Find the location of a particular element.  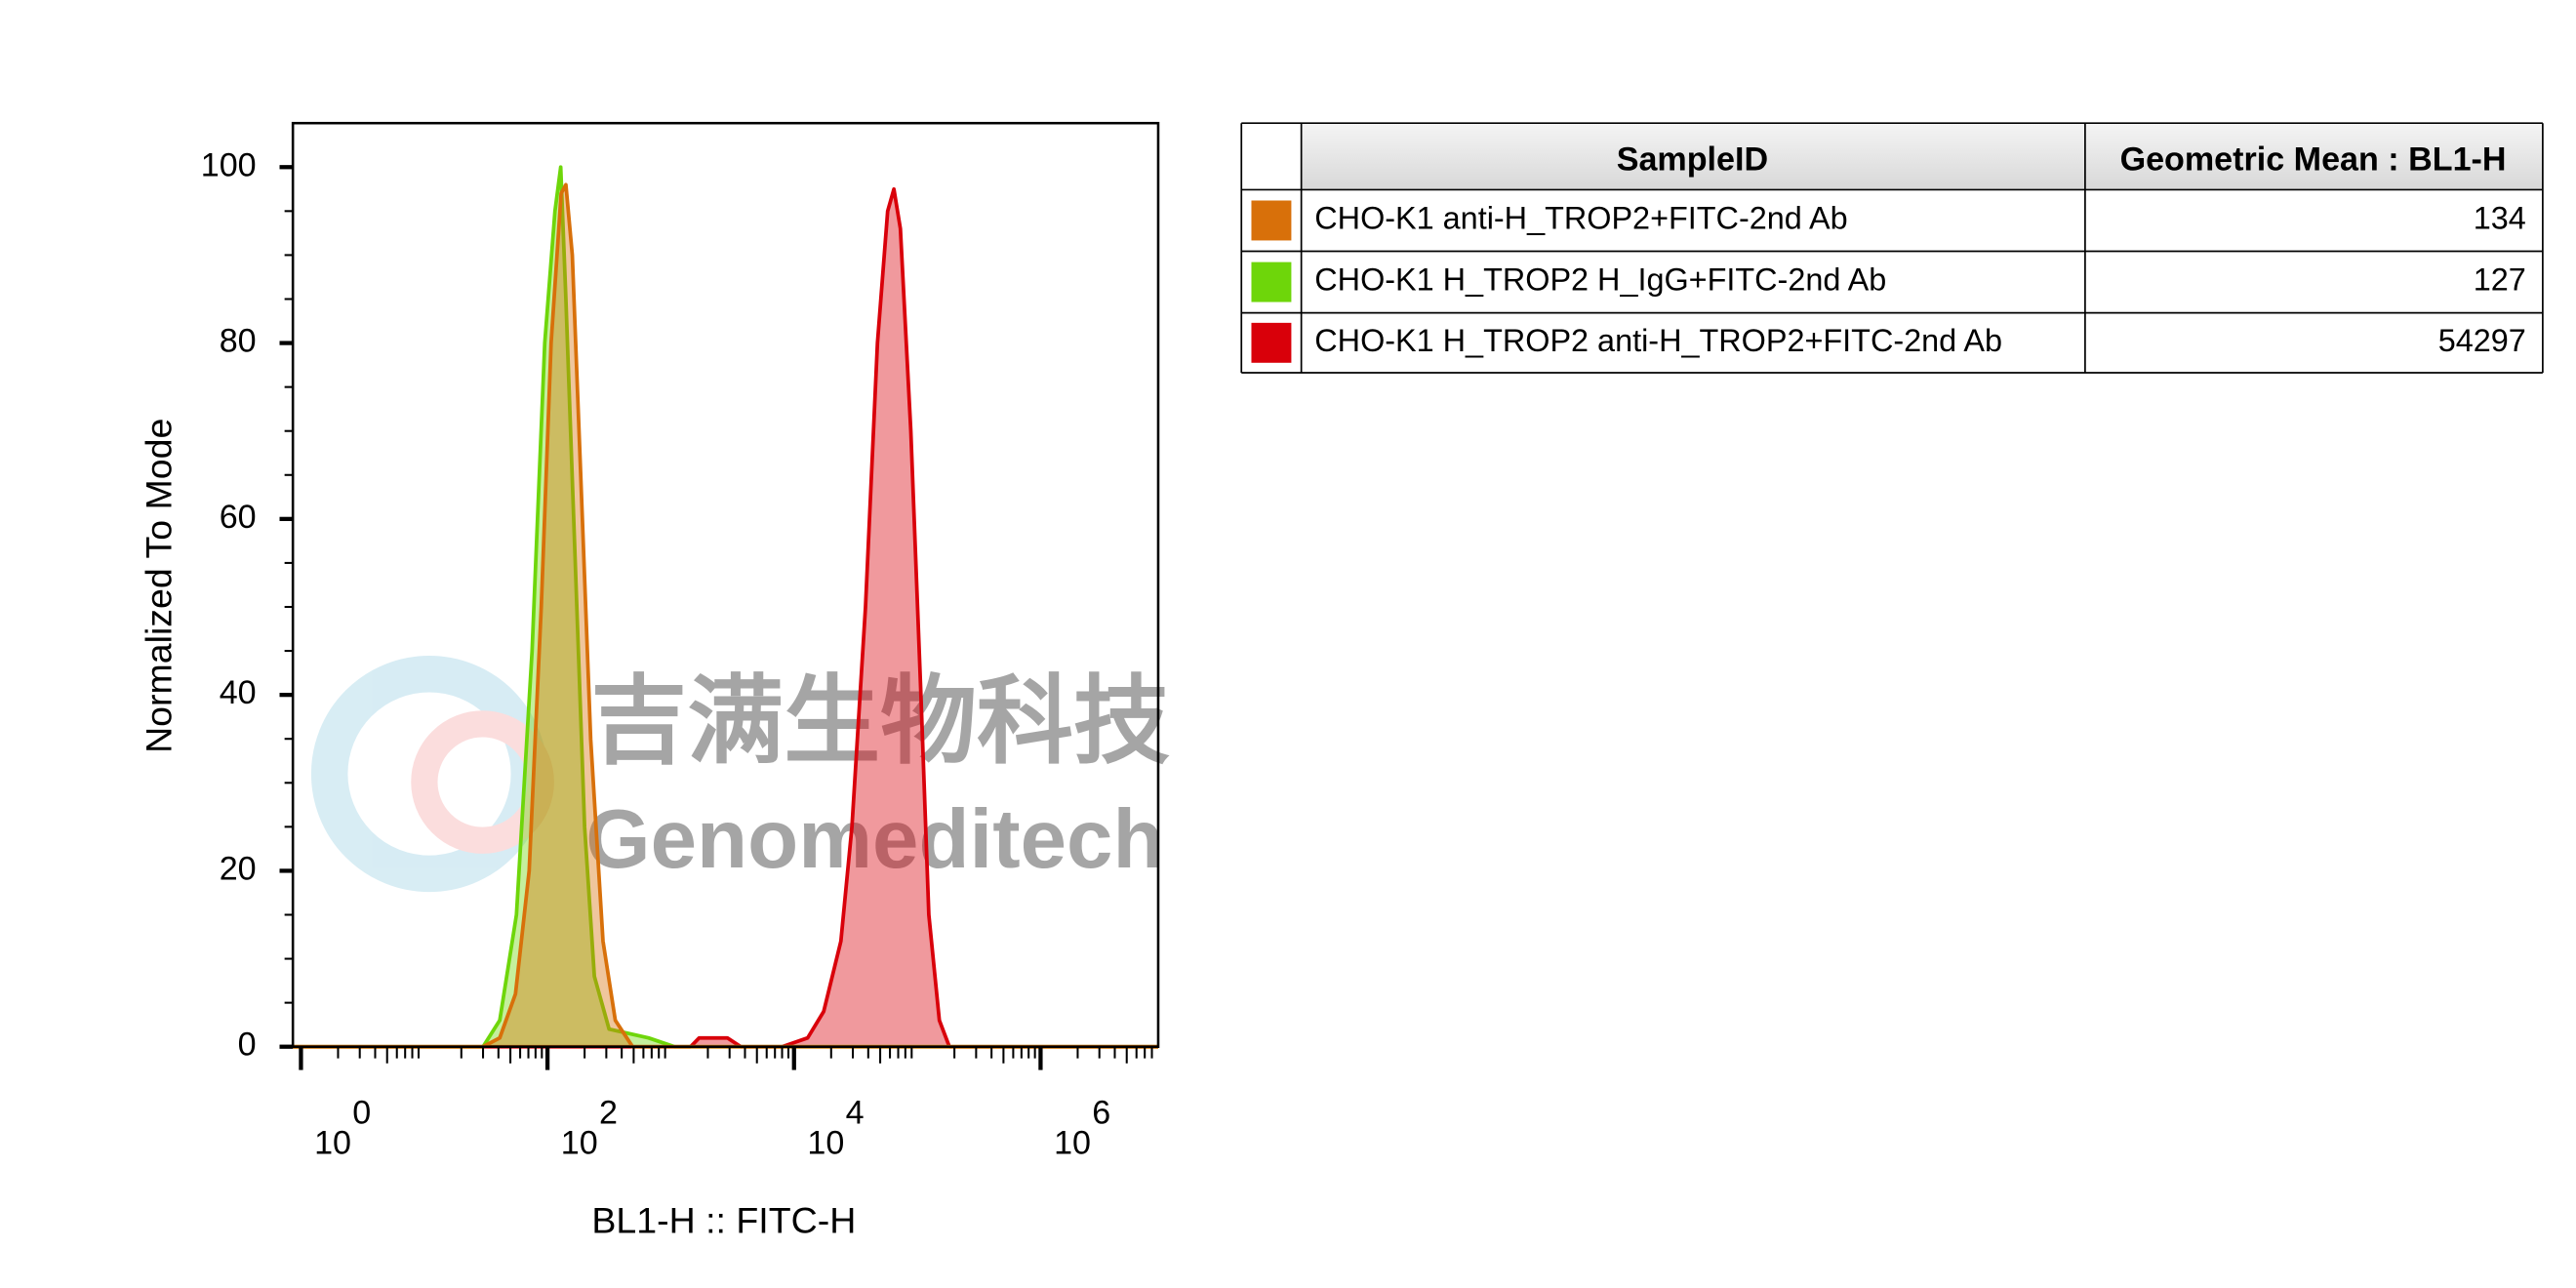

y-tick-label: 40 is located at coordinates (238, 692).